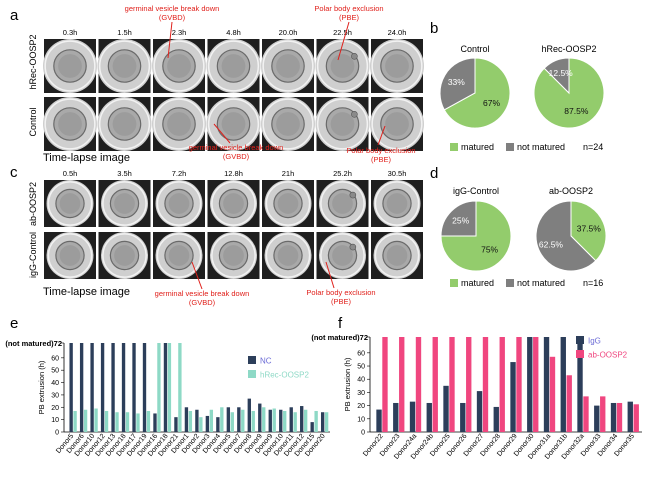  What do you see at coordinates (179, 173) in the screenshot?
I see `timepoint-label: 7.2h` at bounding box center [179, 173].